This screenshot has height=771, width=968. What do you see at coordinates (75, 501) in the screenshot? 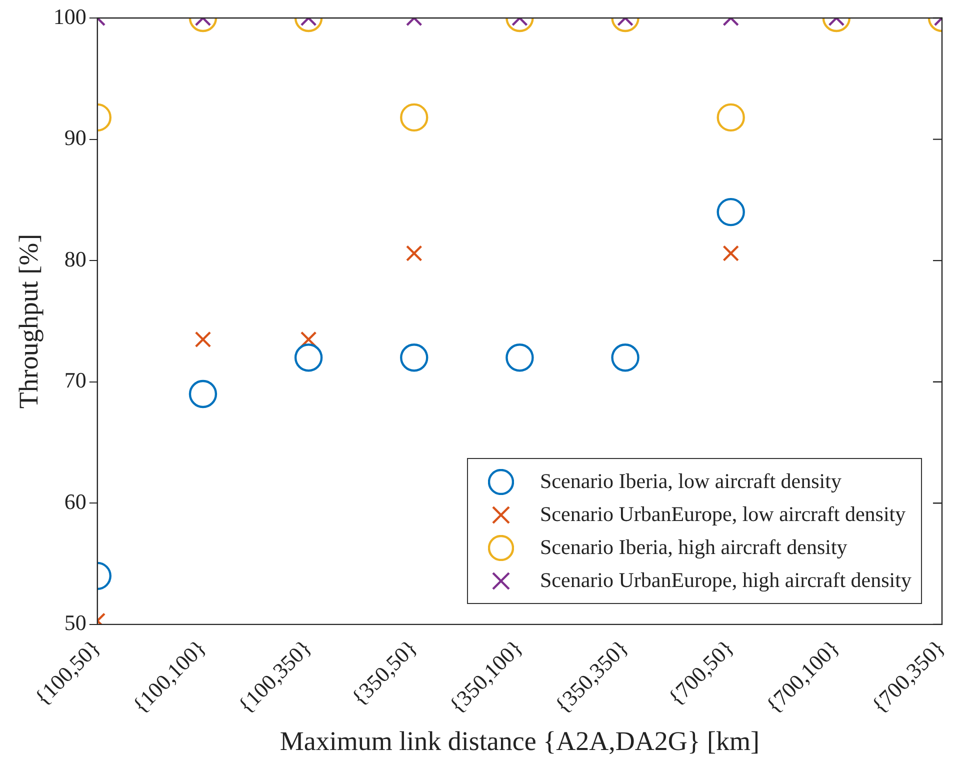
I see `y-tick-label: 60` at bounding box center [75, 501].